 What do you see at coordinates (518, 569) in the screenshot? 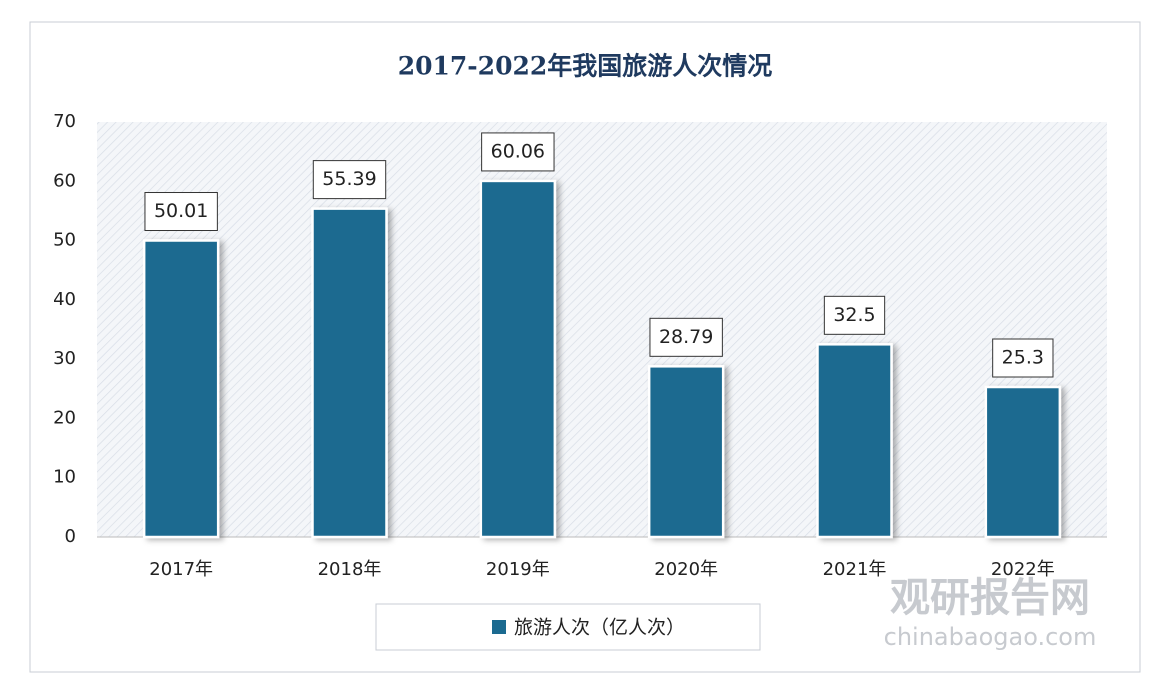
I see `x-tick-label: 2019年` at bounding box center [518, 569].